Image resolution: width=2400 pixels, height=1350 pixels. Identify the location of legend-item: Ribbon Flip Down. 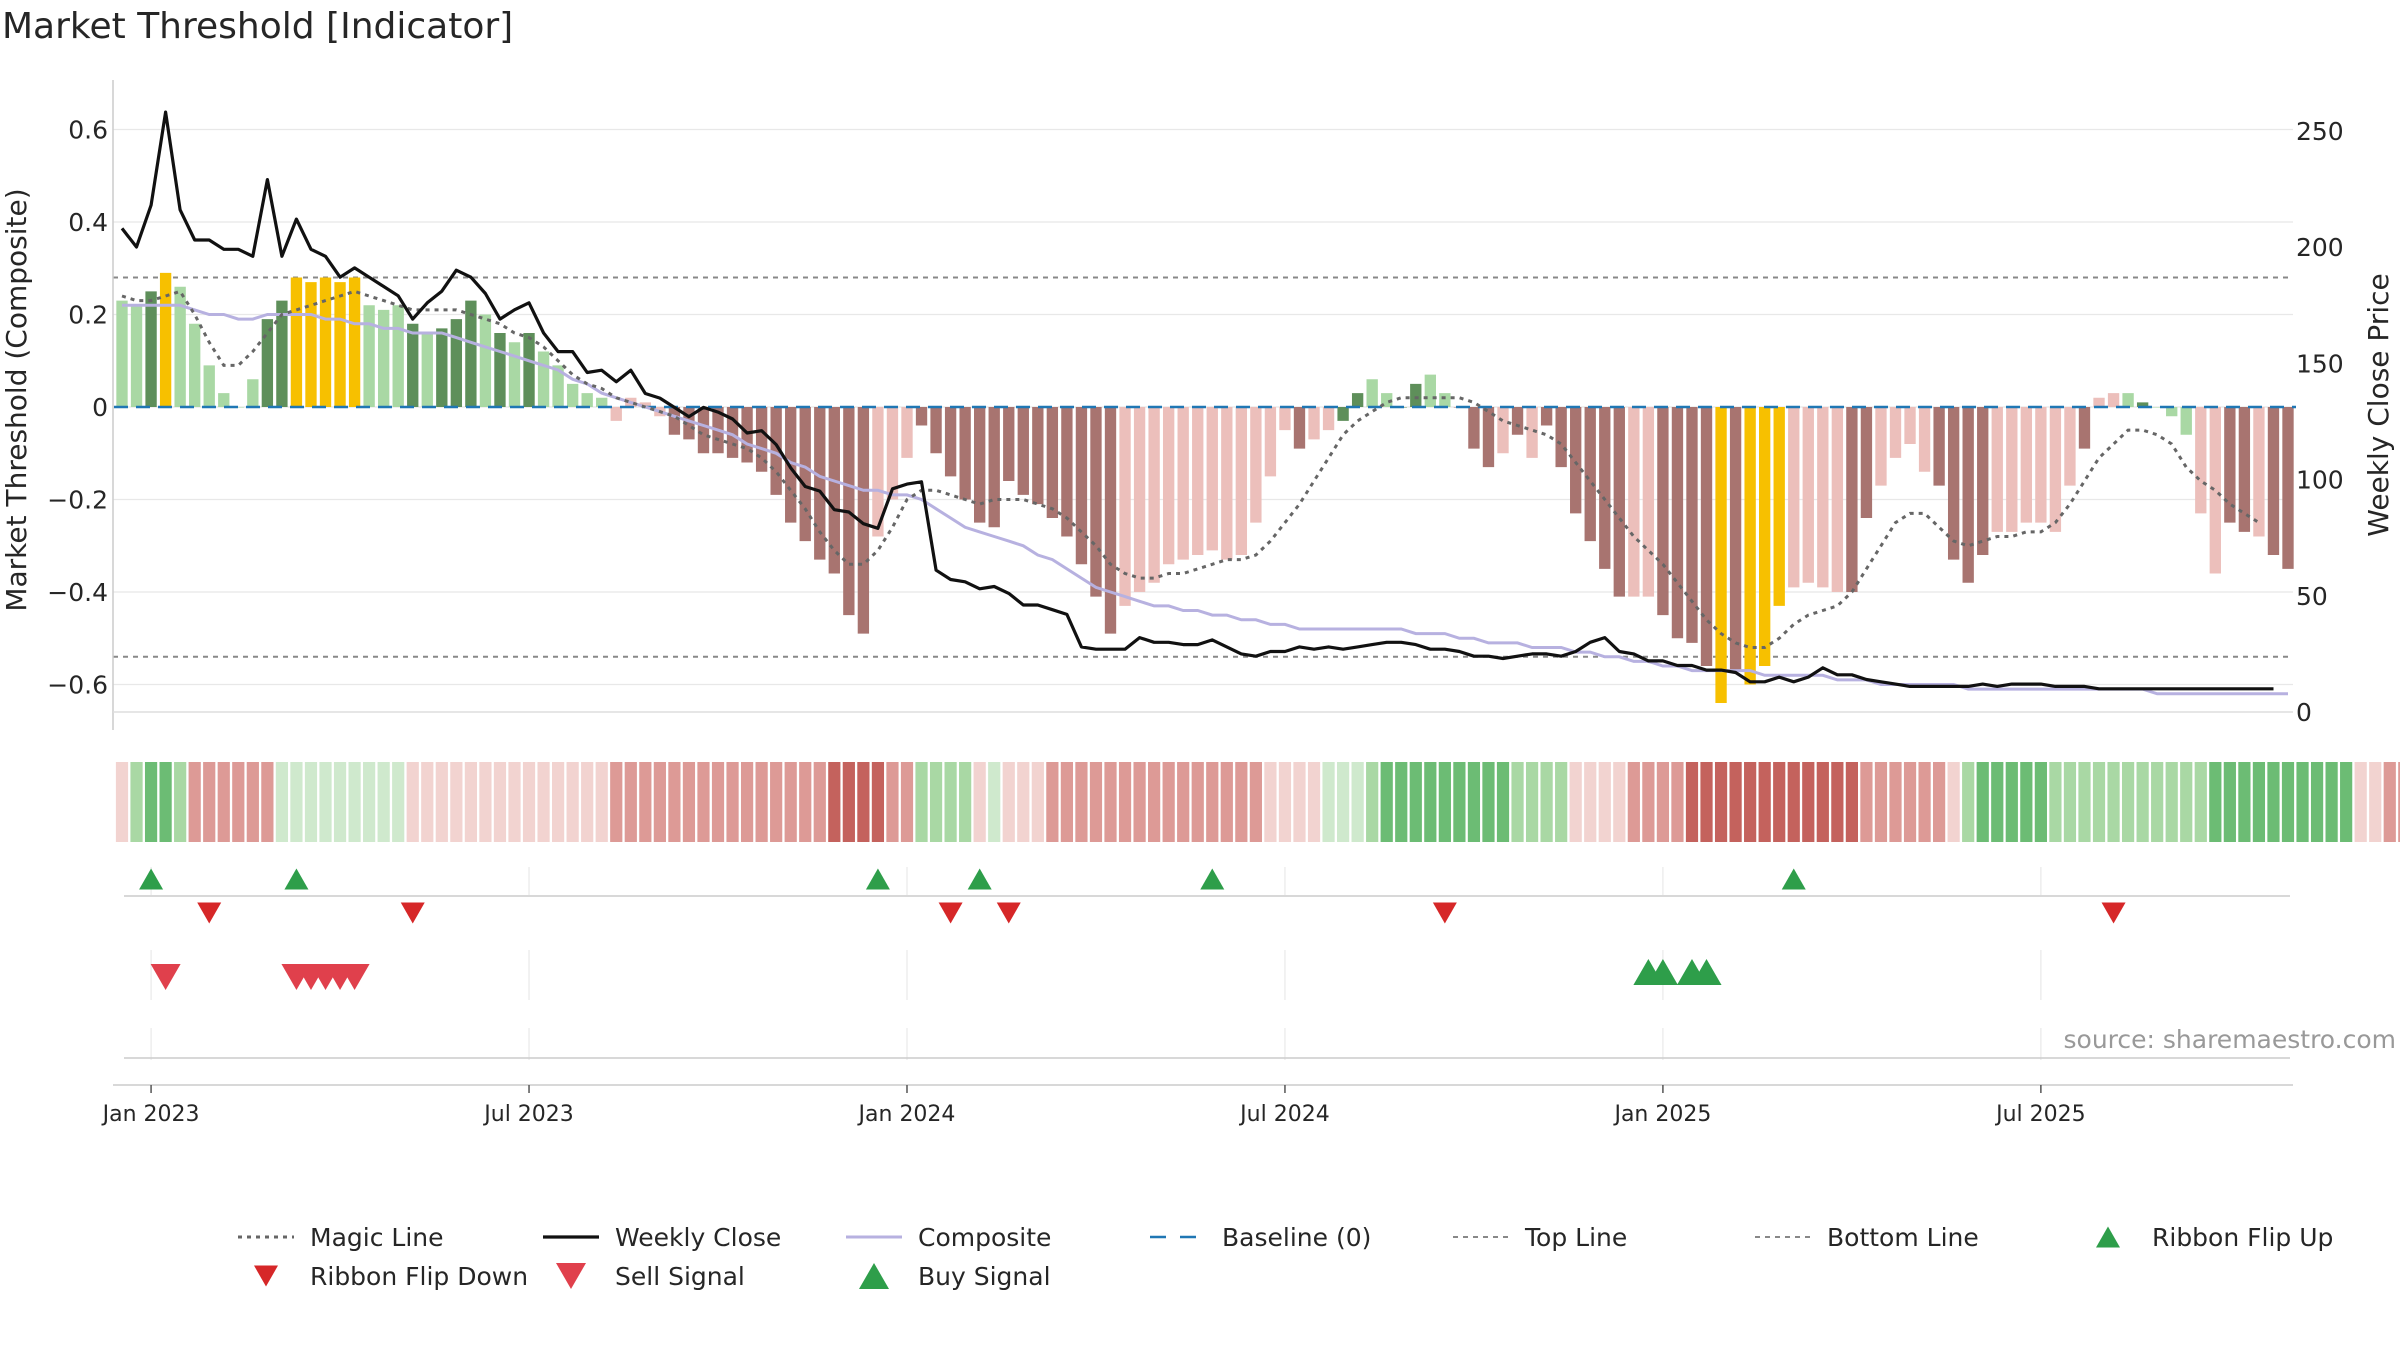
(391, 1276).